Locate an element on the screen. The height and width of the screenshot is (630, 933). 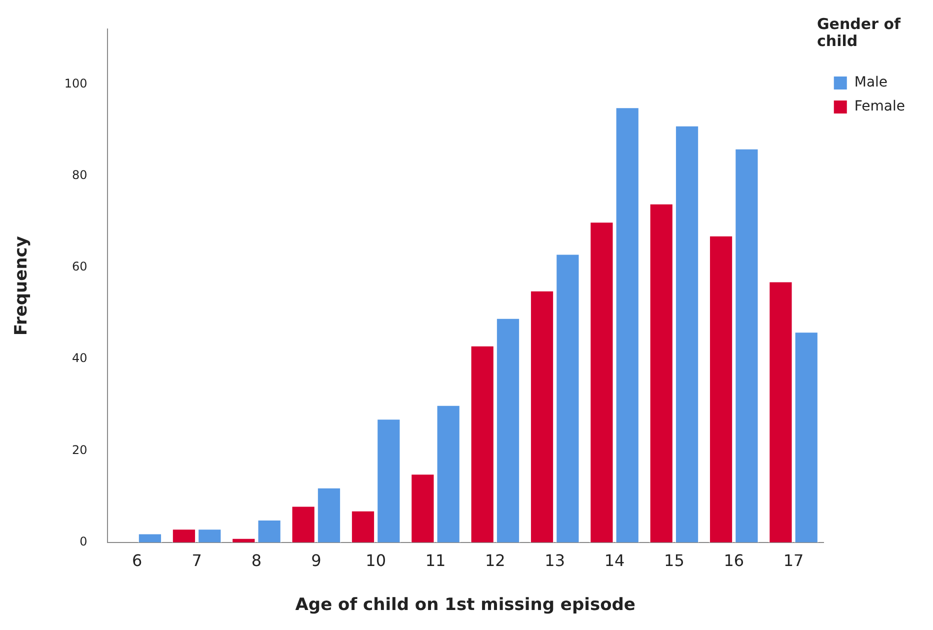
x-tick-label: 12 is located at coordinates (495, 560).